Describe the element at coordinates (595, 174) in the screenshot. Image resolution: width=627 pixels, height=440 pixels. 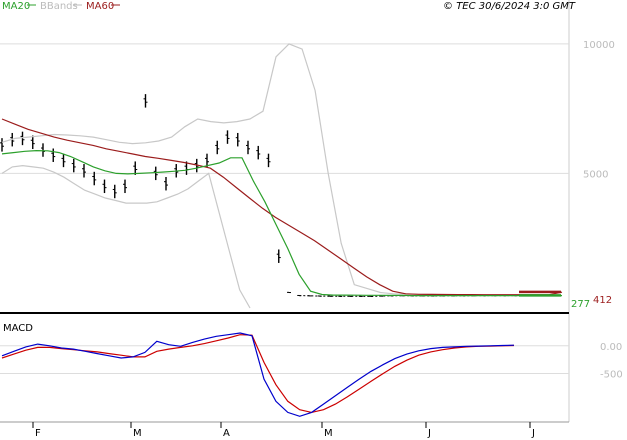
I see `y-tick-label-1: 5000` at that location.